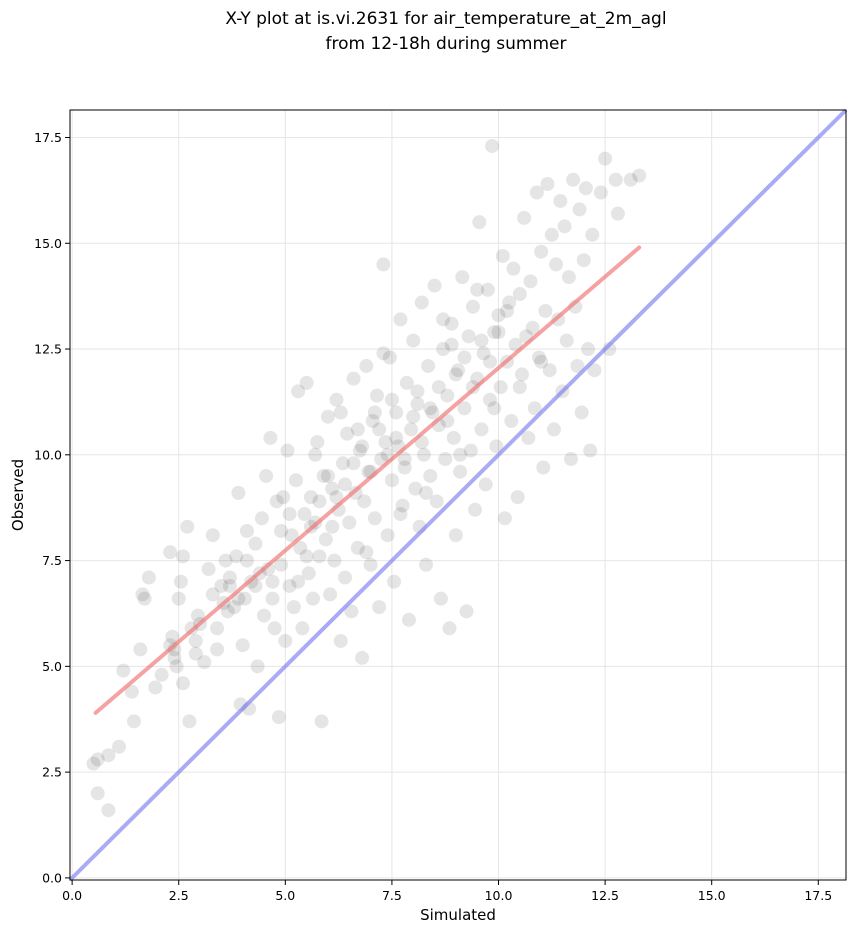  Describe the element at coordinates (499, 895) in the screenshot. I see `x-tick-label-4: 10.0` at that location.